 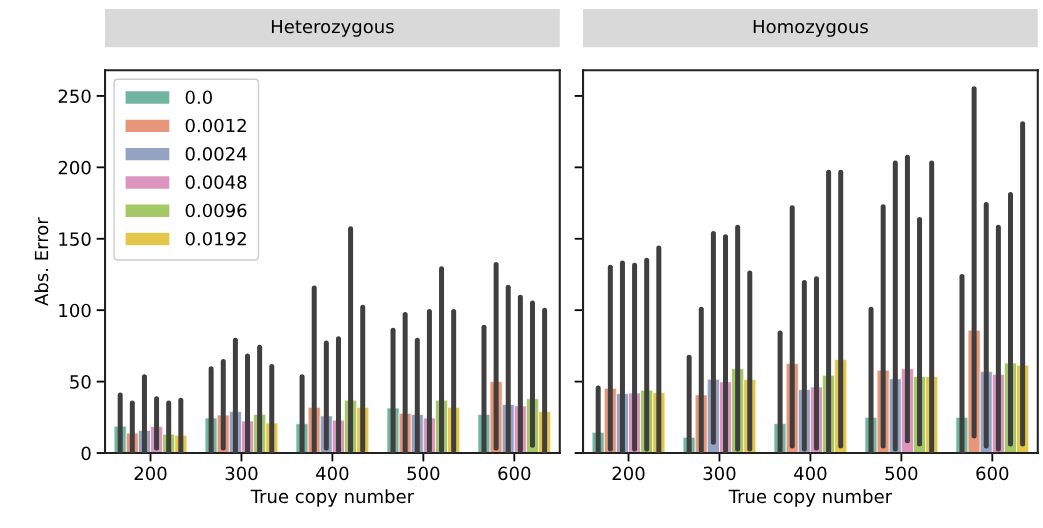 What do you see at coordinates (74, 167) in the screenshot?
I see `y-tick-label: 200` at bounding box center [74, 167].